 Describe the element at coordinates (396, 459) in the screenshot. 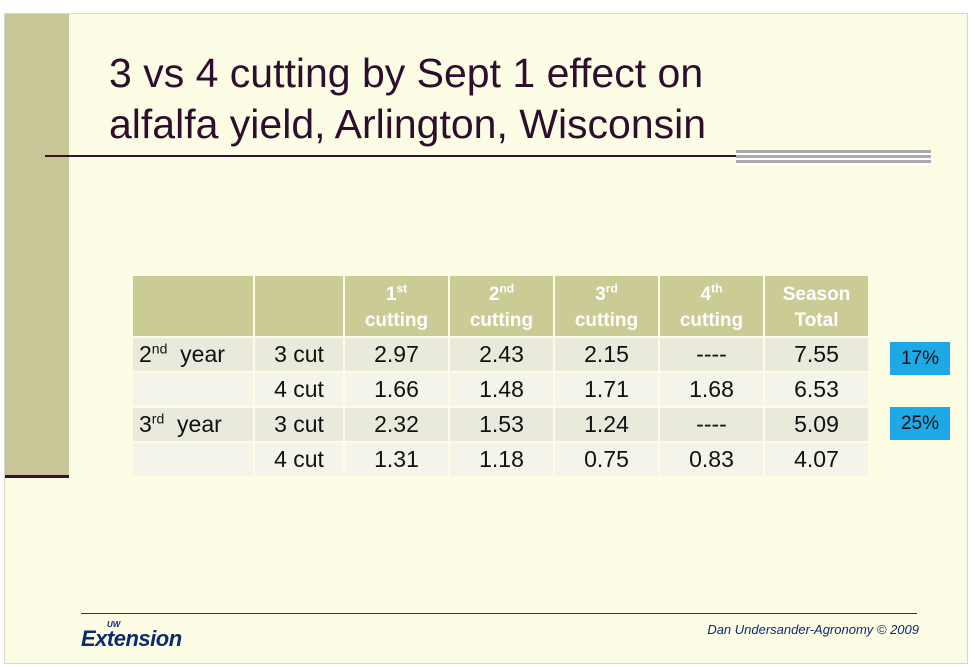

I see `cutting-1-value: 1.31` at that location.